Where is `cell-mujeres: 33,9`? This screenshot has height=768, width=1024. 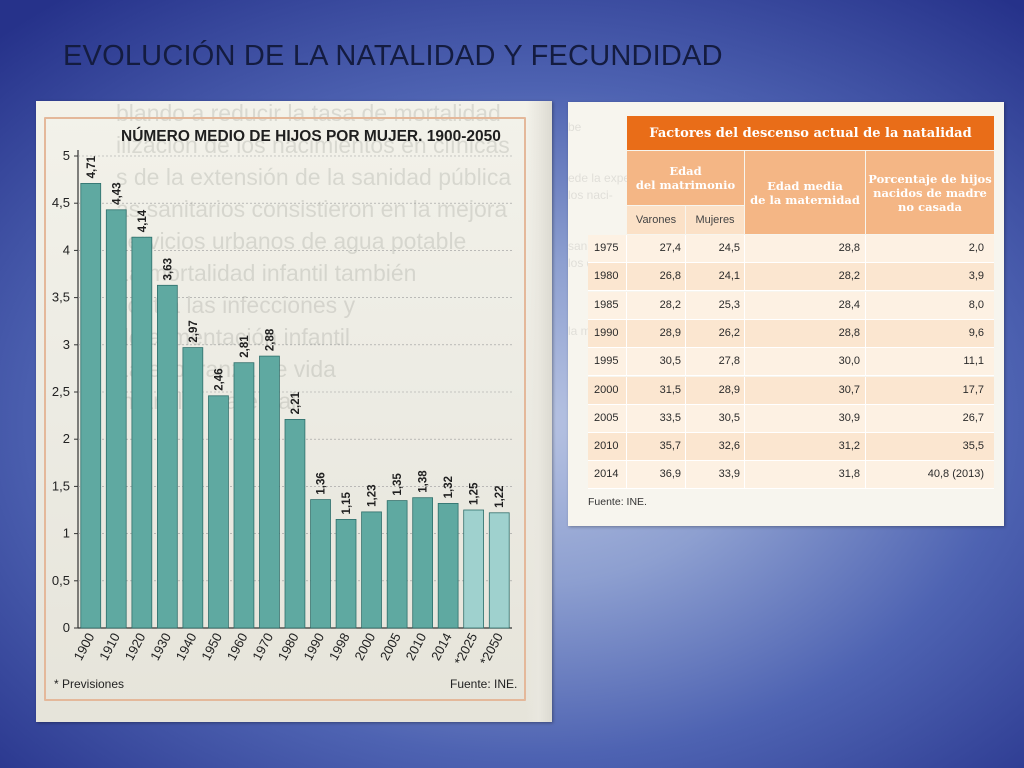
cell-mujeres: 33,9 is located at coordinates (729, 474).